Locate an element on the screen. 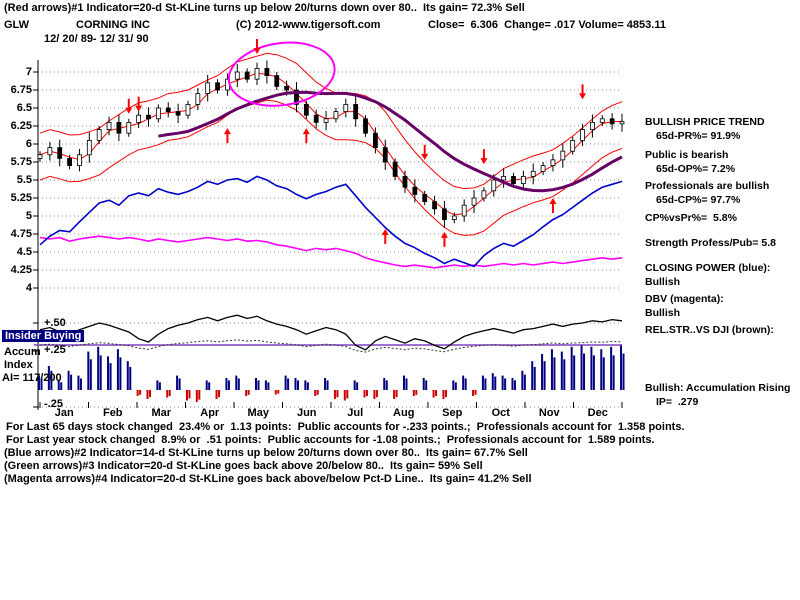 The width and height of the screenshot is (800, 600). price-axis-label: 4 is located at coordinates (28, 288).